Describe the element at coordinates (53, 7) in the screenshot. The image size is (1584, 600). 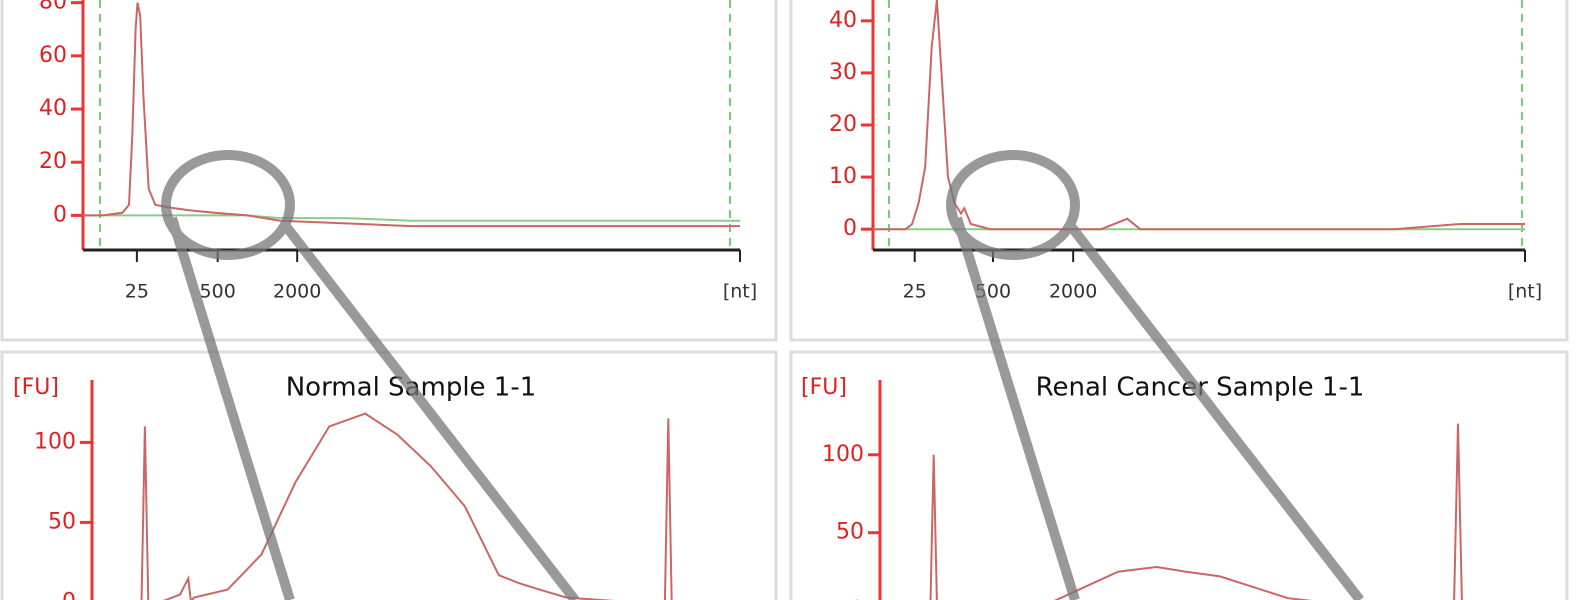
I see `y-tick-label: 80` at that location.